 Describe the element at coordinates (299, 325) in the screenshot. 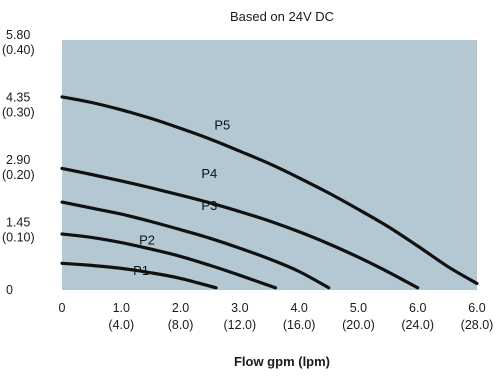

I see `x-tick-sublabel: (16.0)` at that location.